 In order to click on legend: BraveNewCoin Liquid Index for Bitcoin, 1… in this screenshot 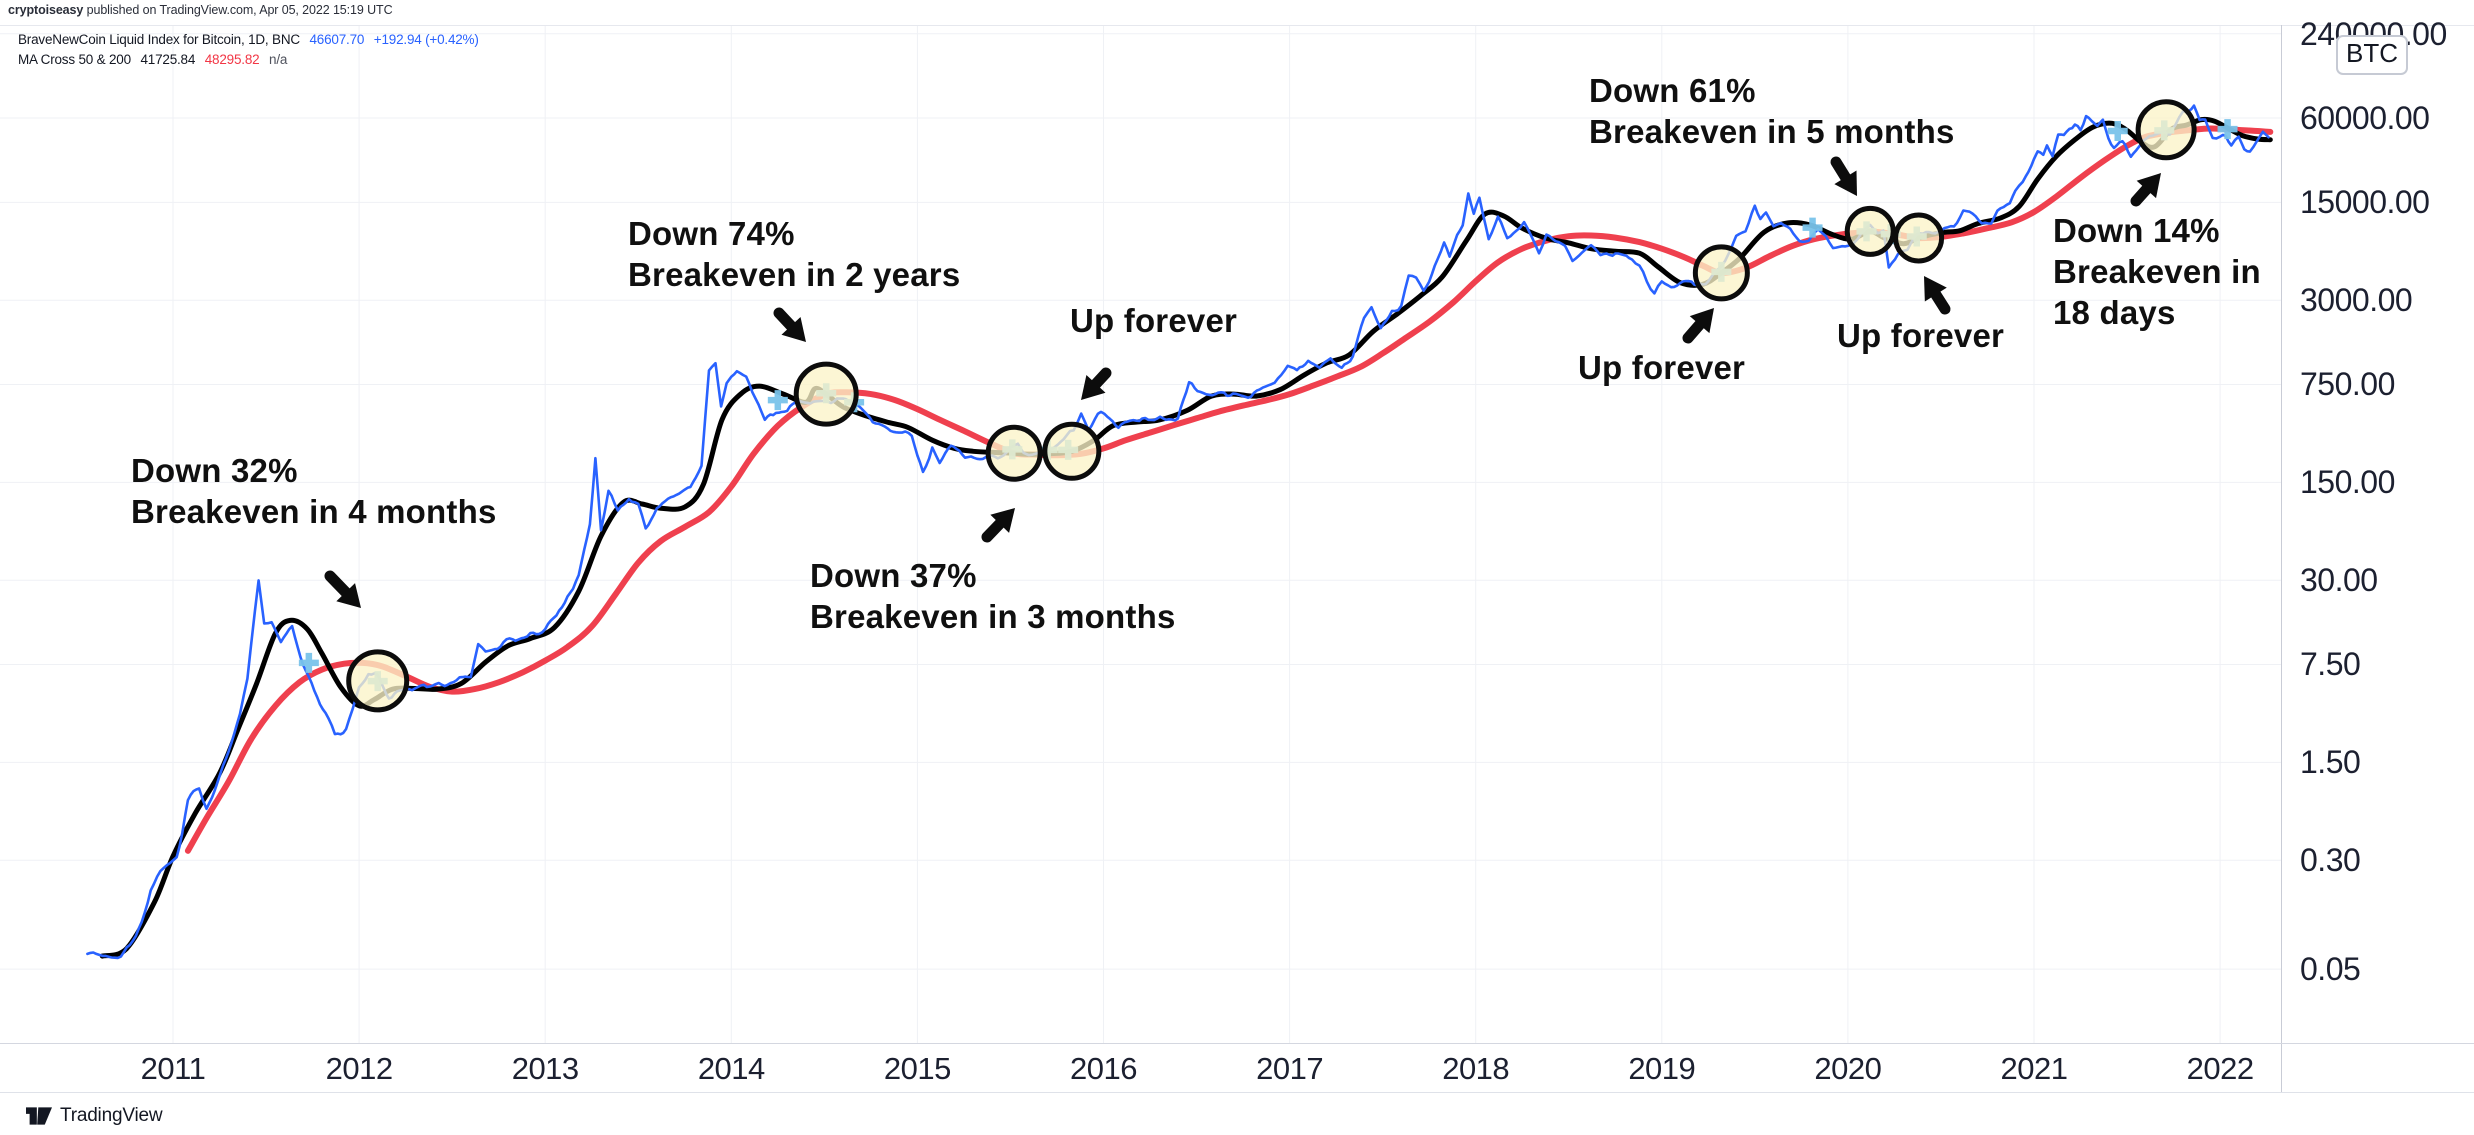, I will do `click(251, 50)`.